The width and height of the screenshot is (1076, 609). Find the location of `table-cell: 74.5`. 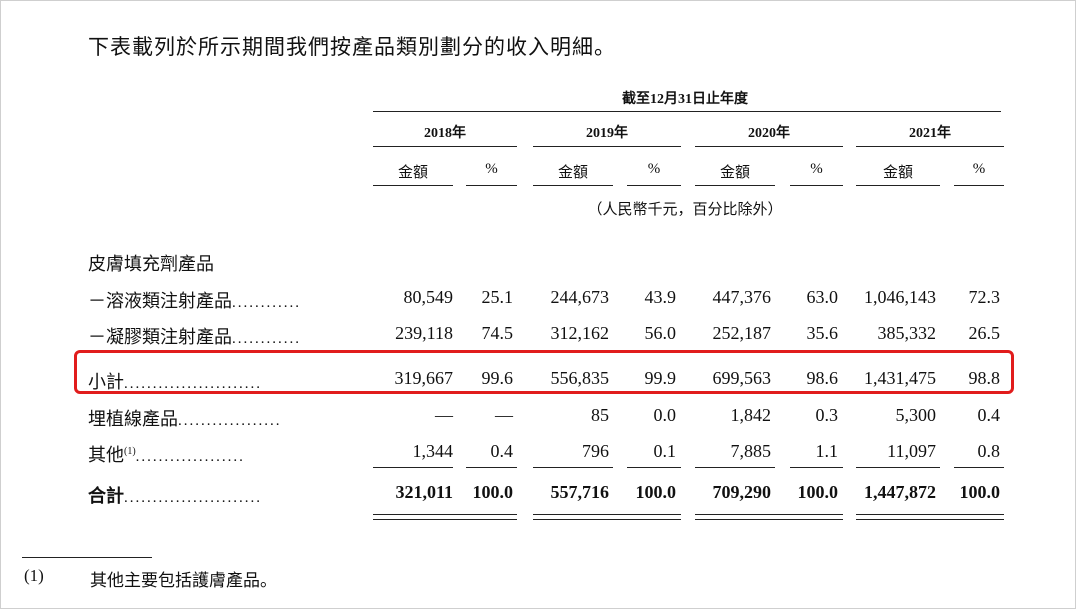

table-cell: 74.5 is located at coordinates (497, 333).